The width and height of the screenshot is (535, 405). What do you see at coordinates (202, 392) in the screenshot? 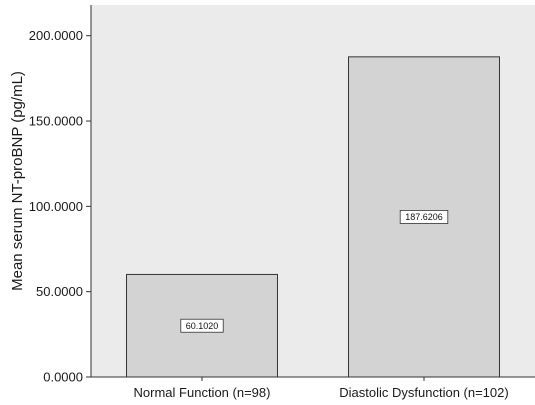
I see `x-tick-label: Normal Function (n=98)` at bounding box center [202, 392].